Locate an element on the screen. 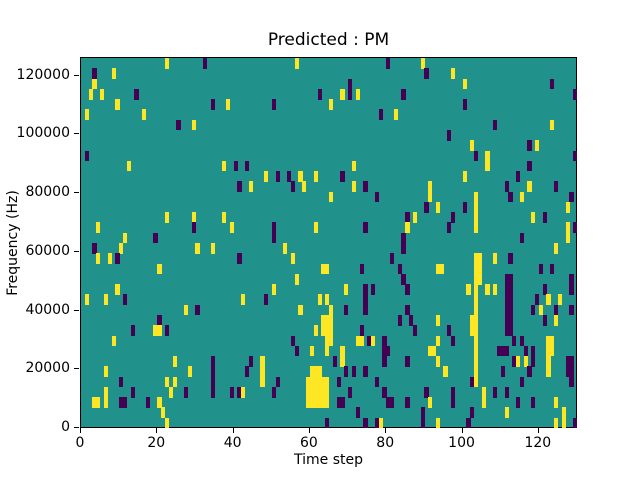  x-tick-label: 0 is located at coordinates (80, 443).